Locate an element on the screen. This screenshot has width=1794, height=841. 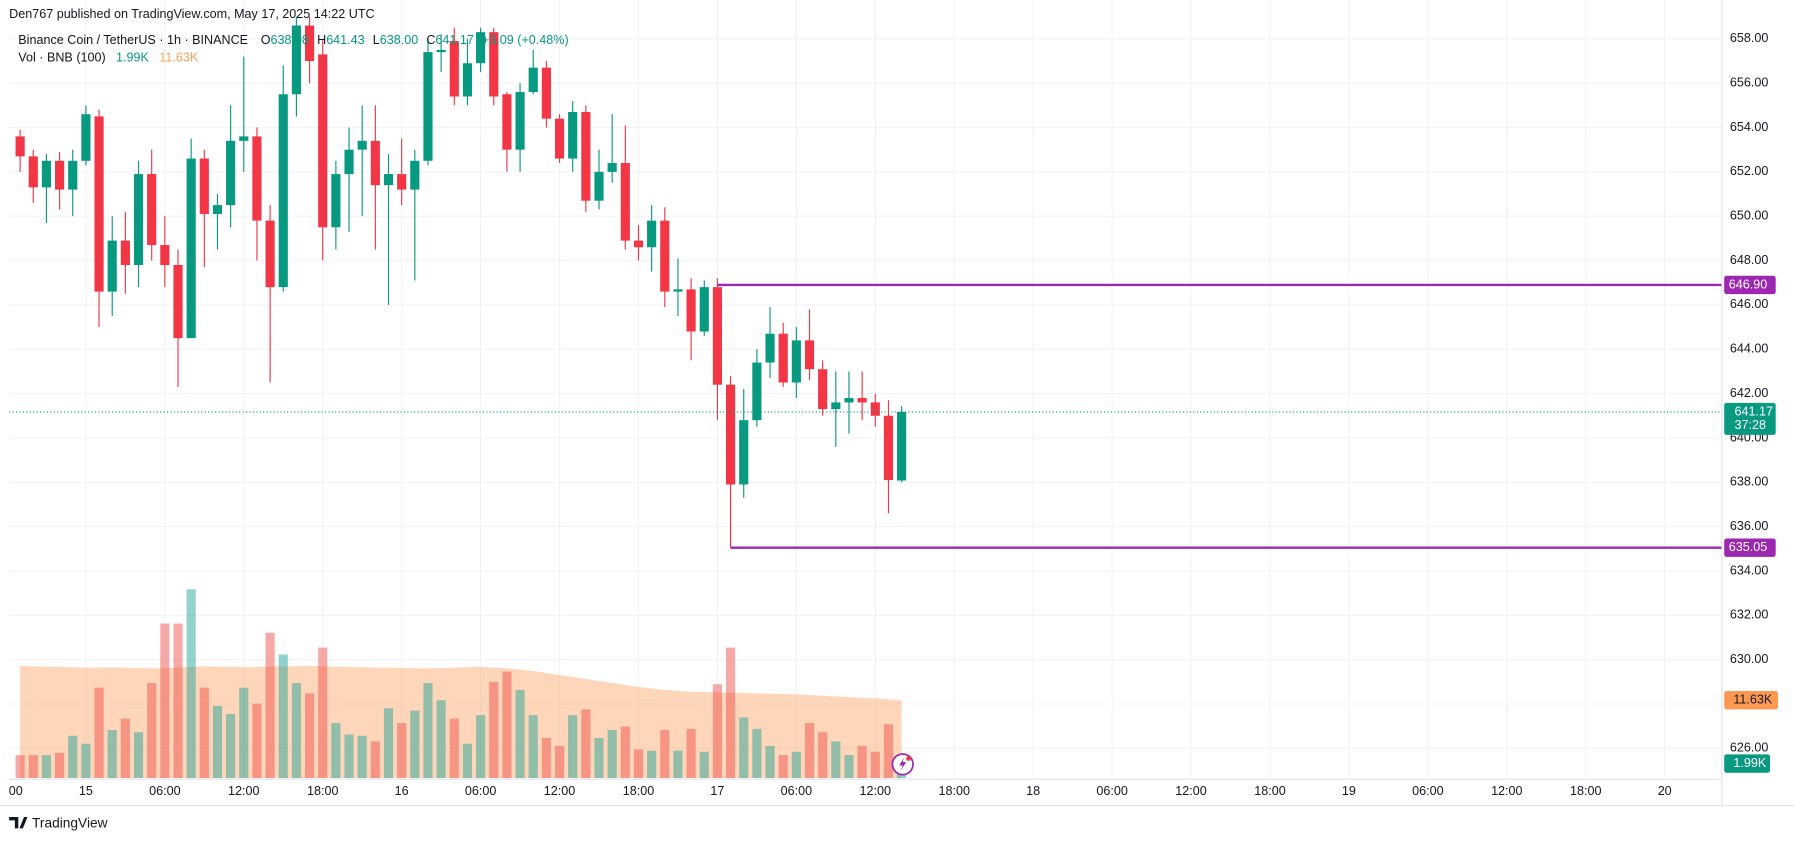
y-tick-label: 652.00 is located at coordinates (1749, 171).